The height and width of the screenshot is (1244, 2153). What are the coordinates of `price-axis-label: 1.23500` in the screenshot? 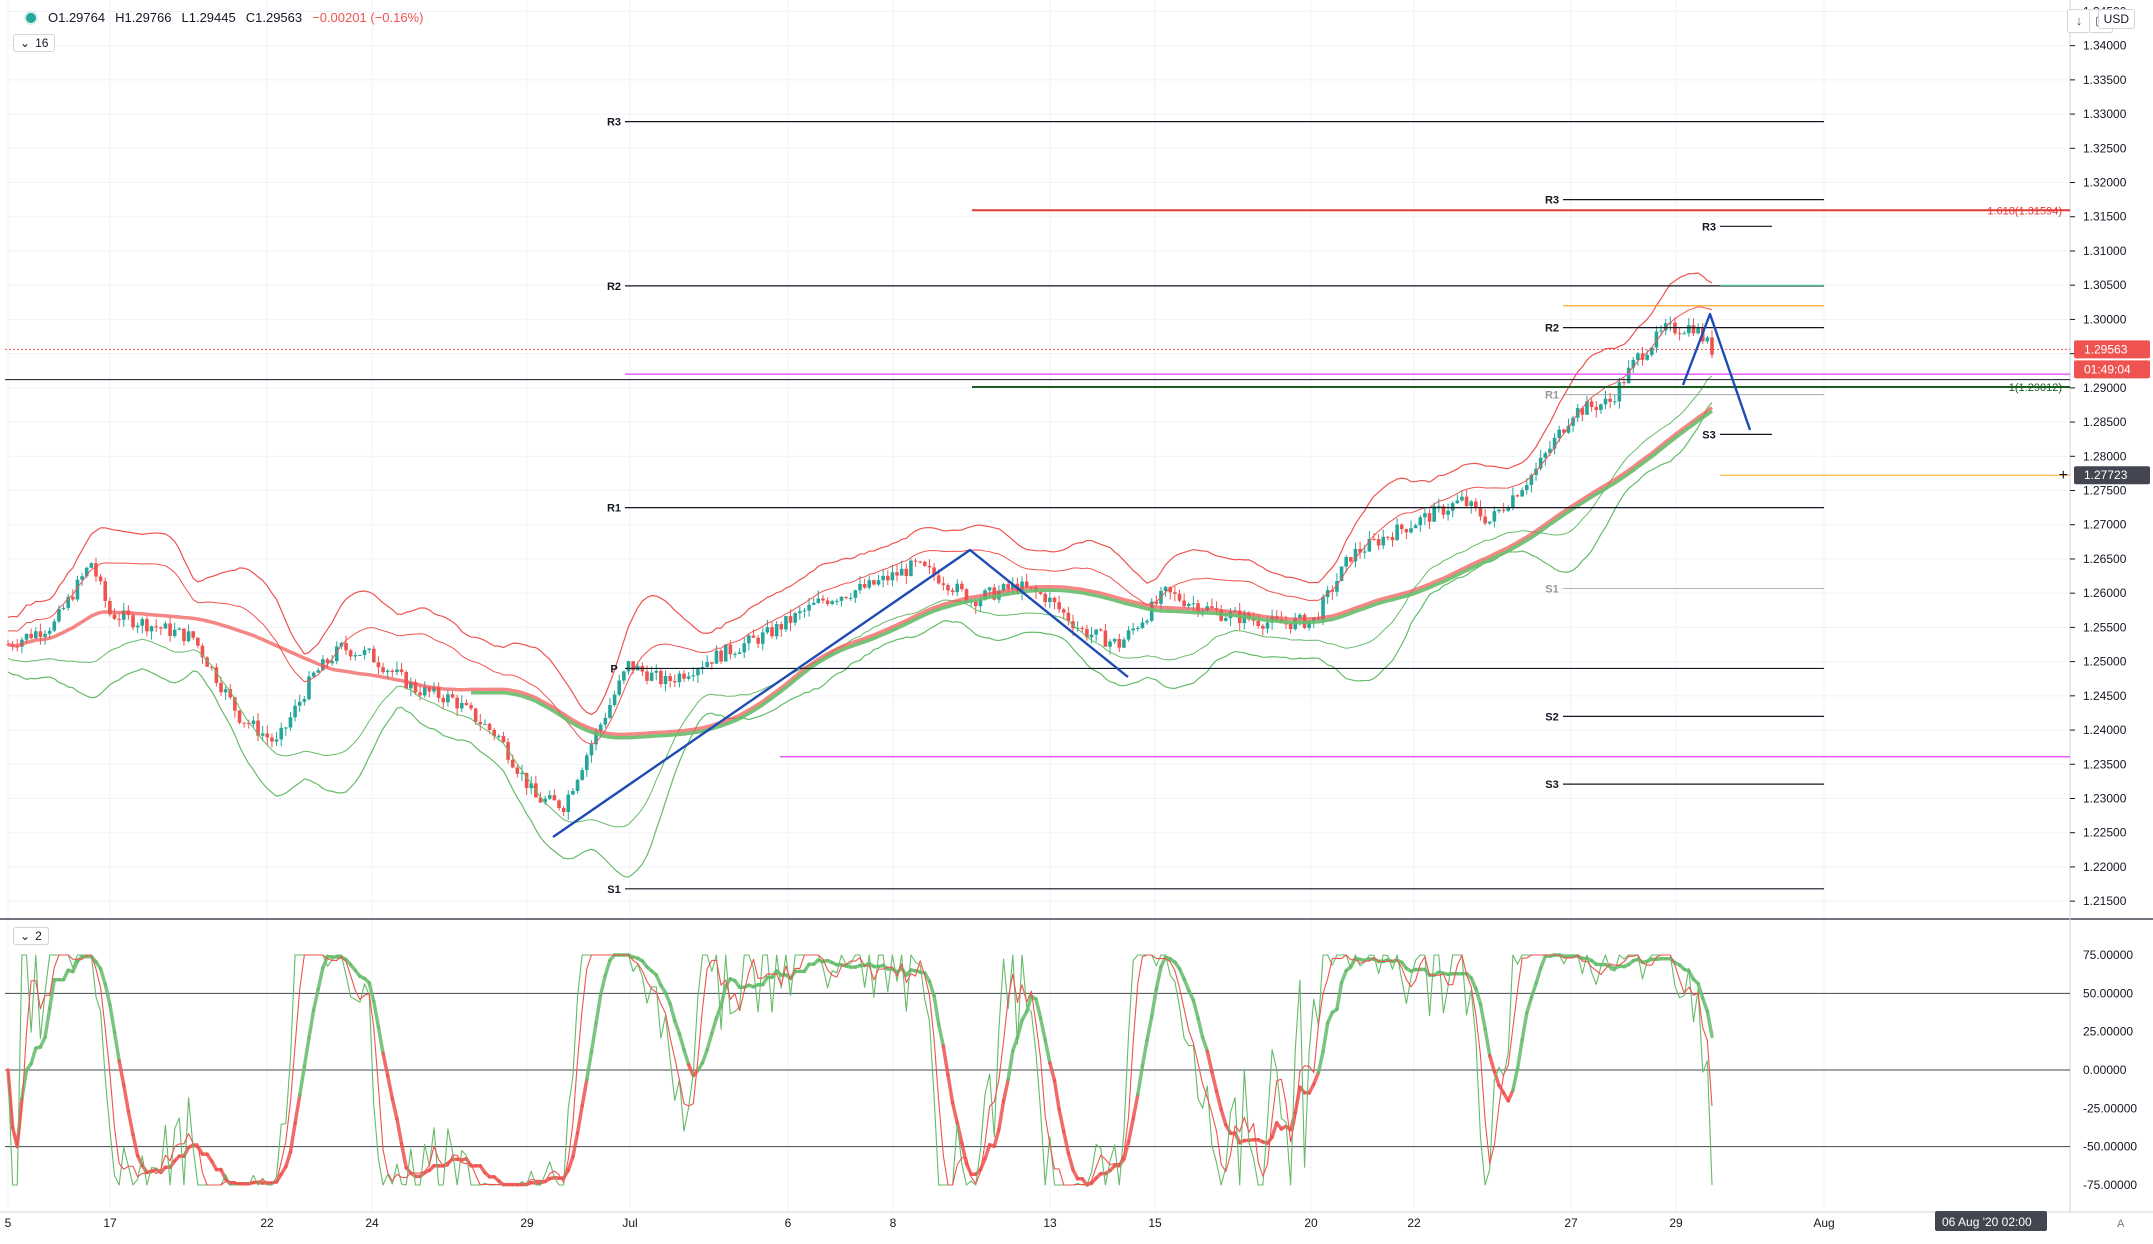 It's located at (2105, 764).